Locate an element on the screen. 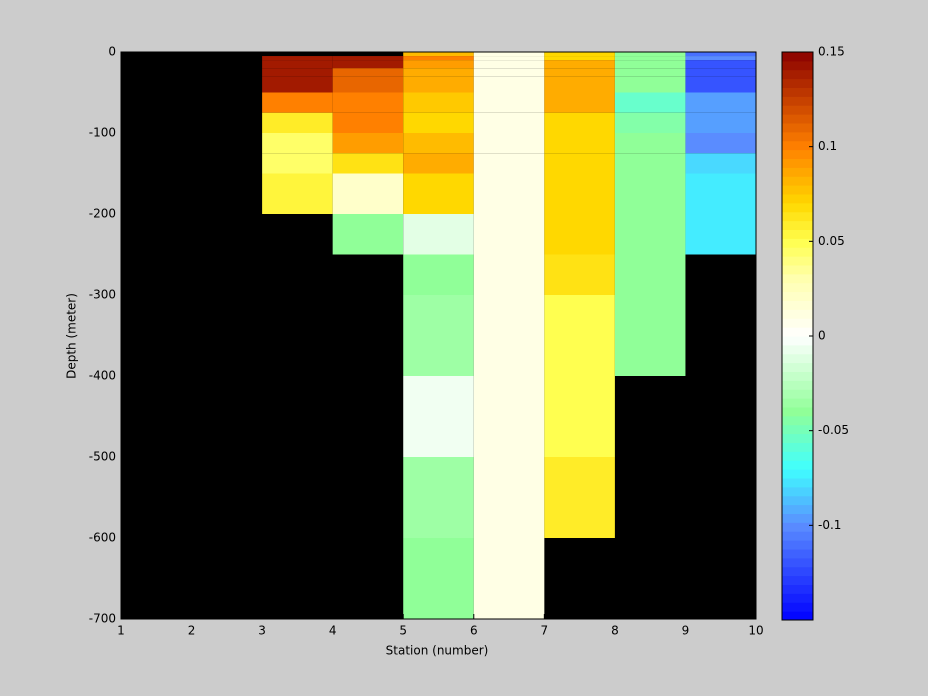 The image size is (928, 696). y-tick-label: -700 is located at coordinates (102, 619).